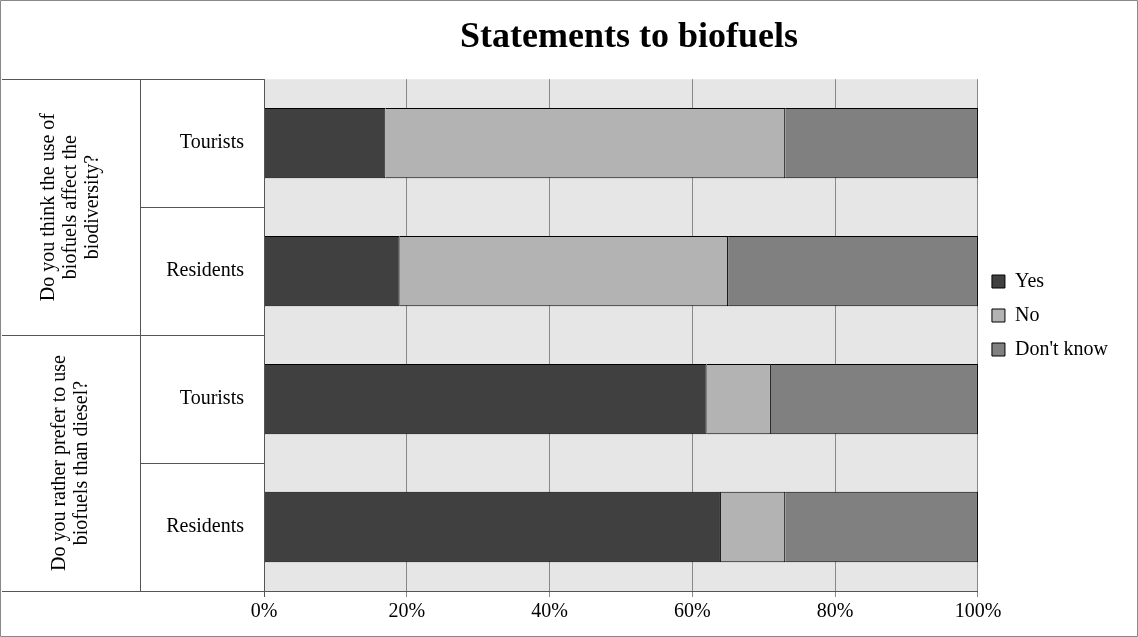 The image size is (1138, 637). What do you see at coordinates (692, 610) in the screenshot?
I see `x-tick-label: 60%` at bounding box center [692, 610].